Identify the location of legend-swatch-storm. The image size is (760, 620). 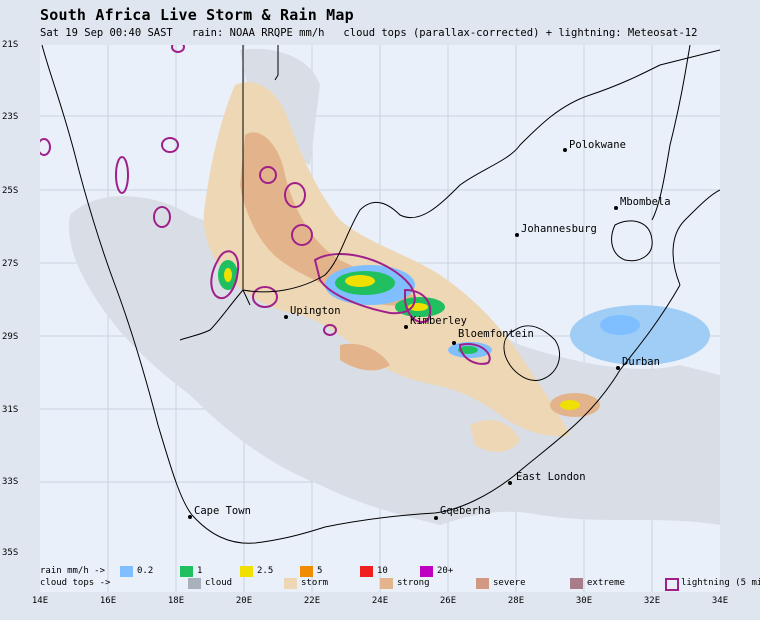
(290, 583).